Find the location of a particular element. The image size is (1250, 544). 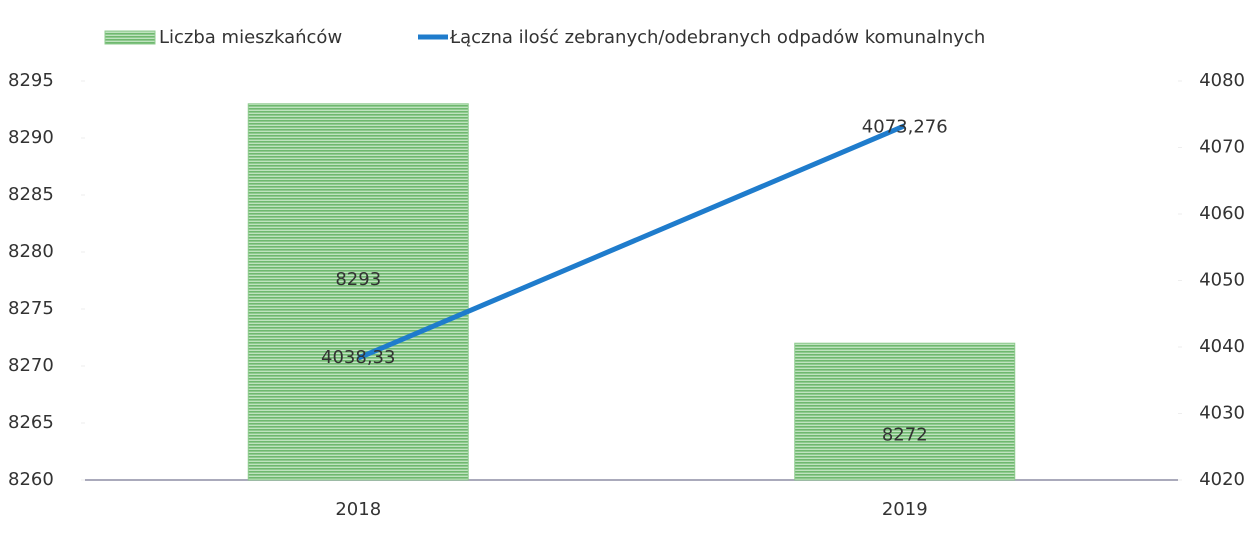

y-tick-label: 8275 is located at coordinates (31, 308).